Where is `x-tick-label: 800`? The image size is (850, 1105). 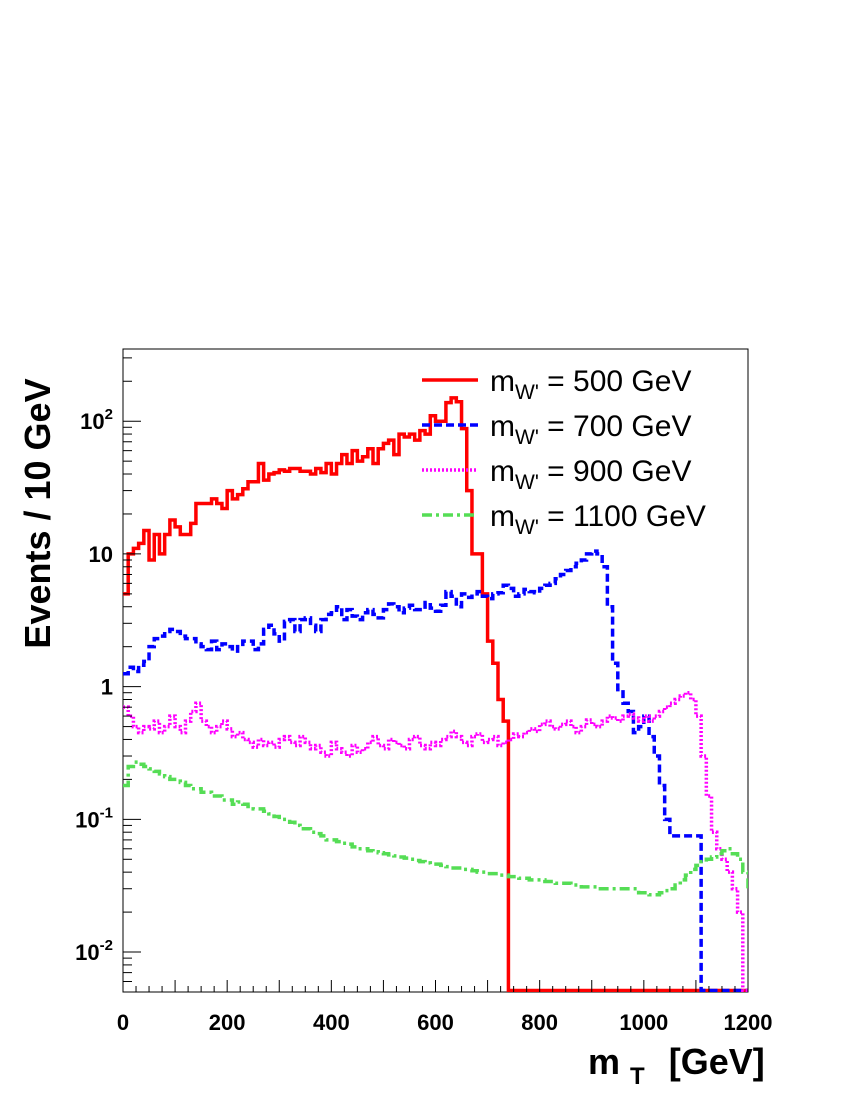 x-tick-label: 800 is located at coordinates (539, 1022).